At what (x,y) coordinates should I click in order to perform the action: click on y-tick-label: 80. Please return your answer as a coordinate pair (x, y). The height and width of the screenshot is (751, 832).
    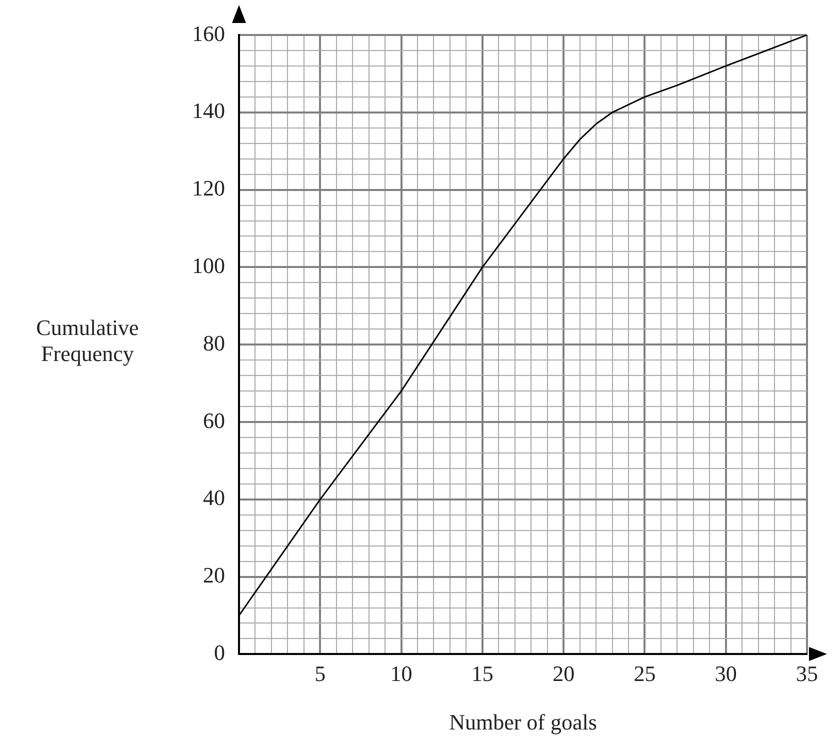
    Looking at the image, I should click on (214, 343).